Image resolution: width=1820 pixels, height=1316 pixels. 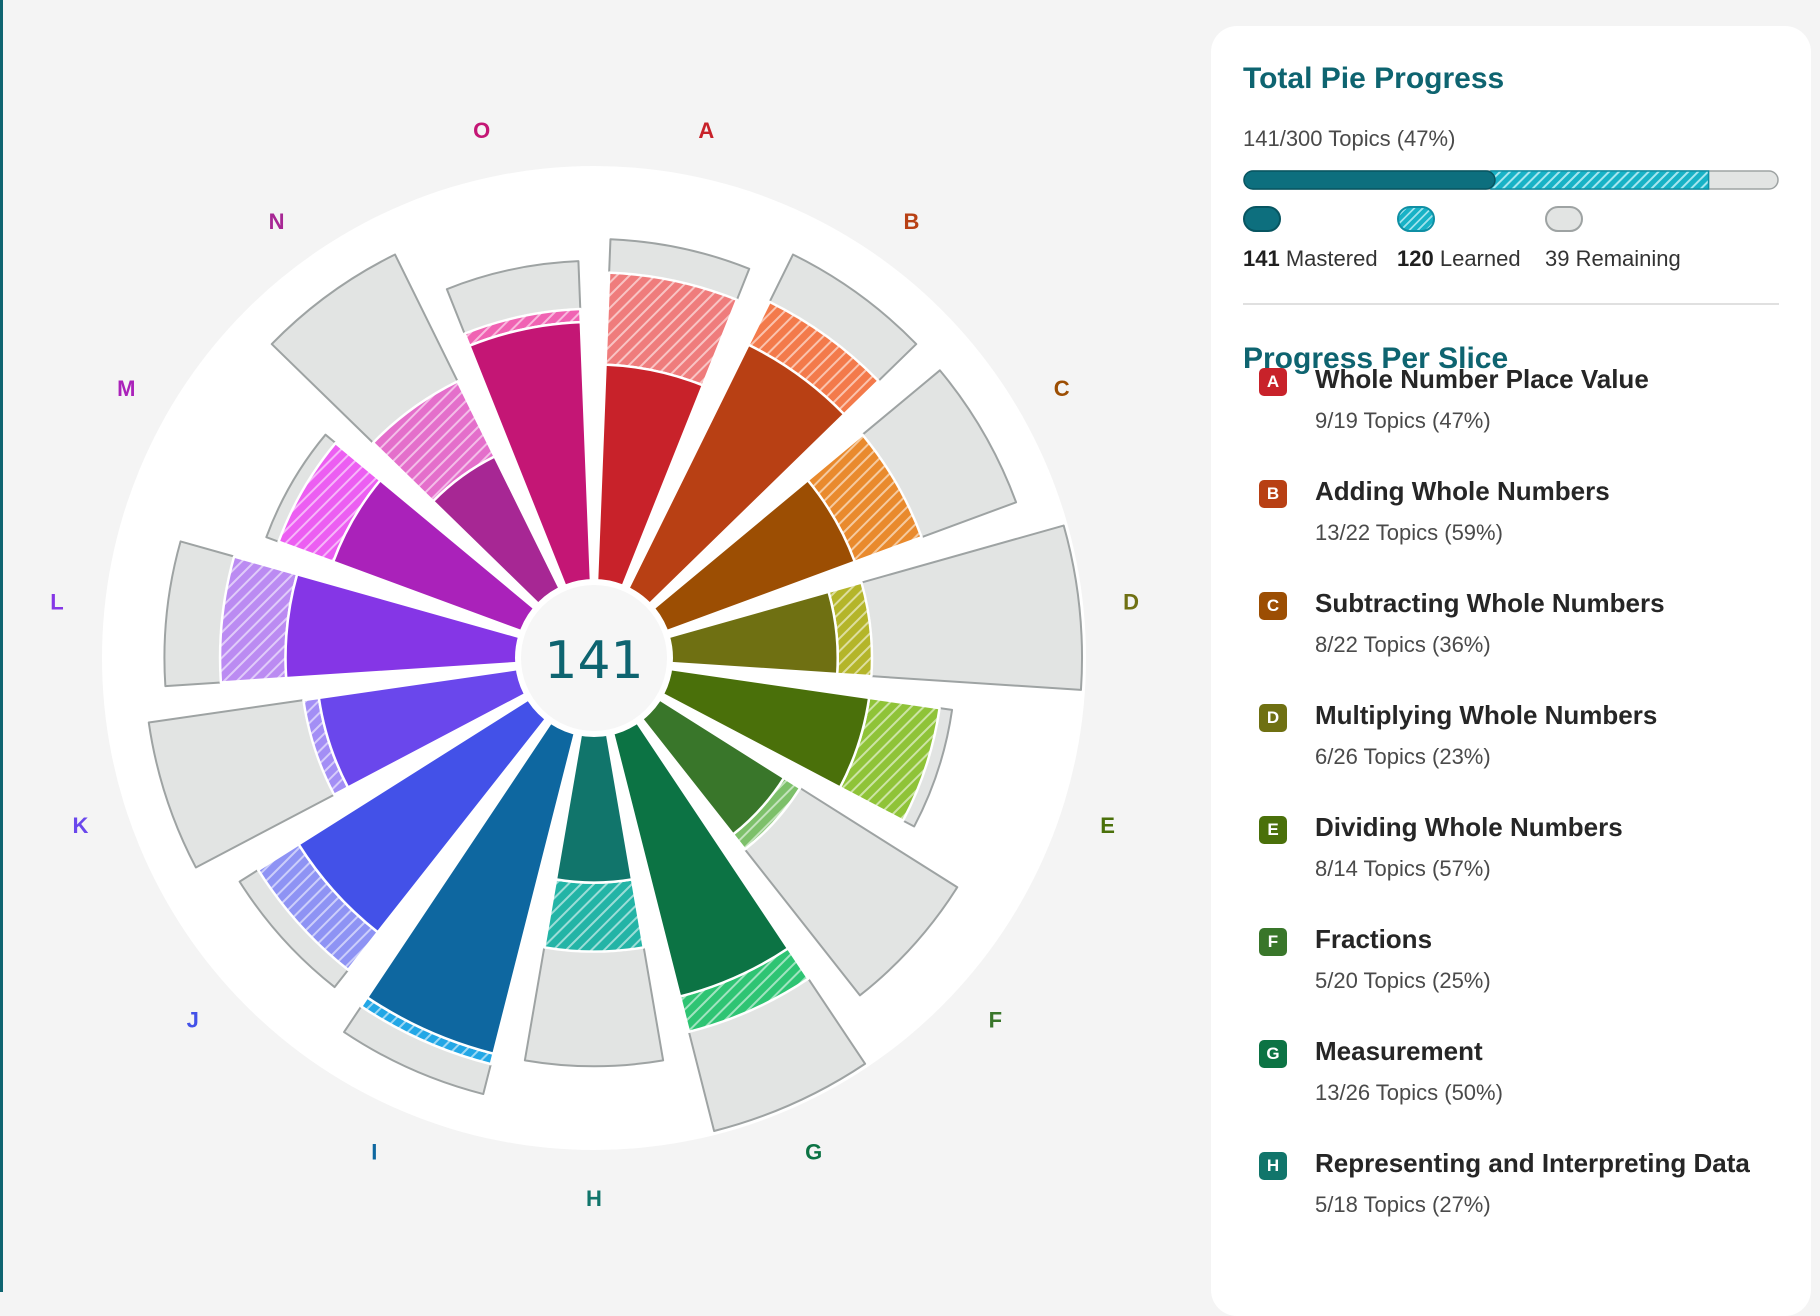 I want to click on slice-badge-h: H, so click(x=1273, y=1166).